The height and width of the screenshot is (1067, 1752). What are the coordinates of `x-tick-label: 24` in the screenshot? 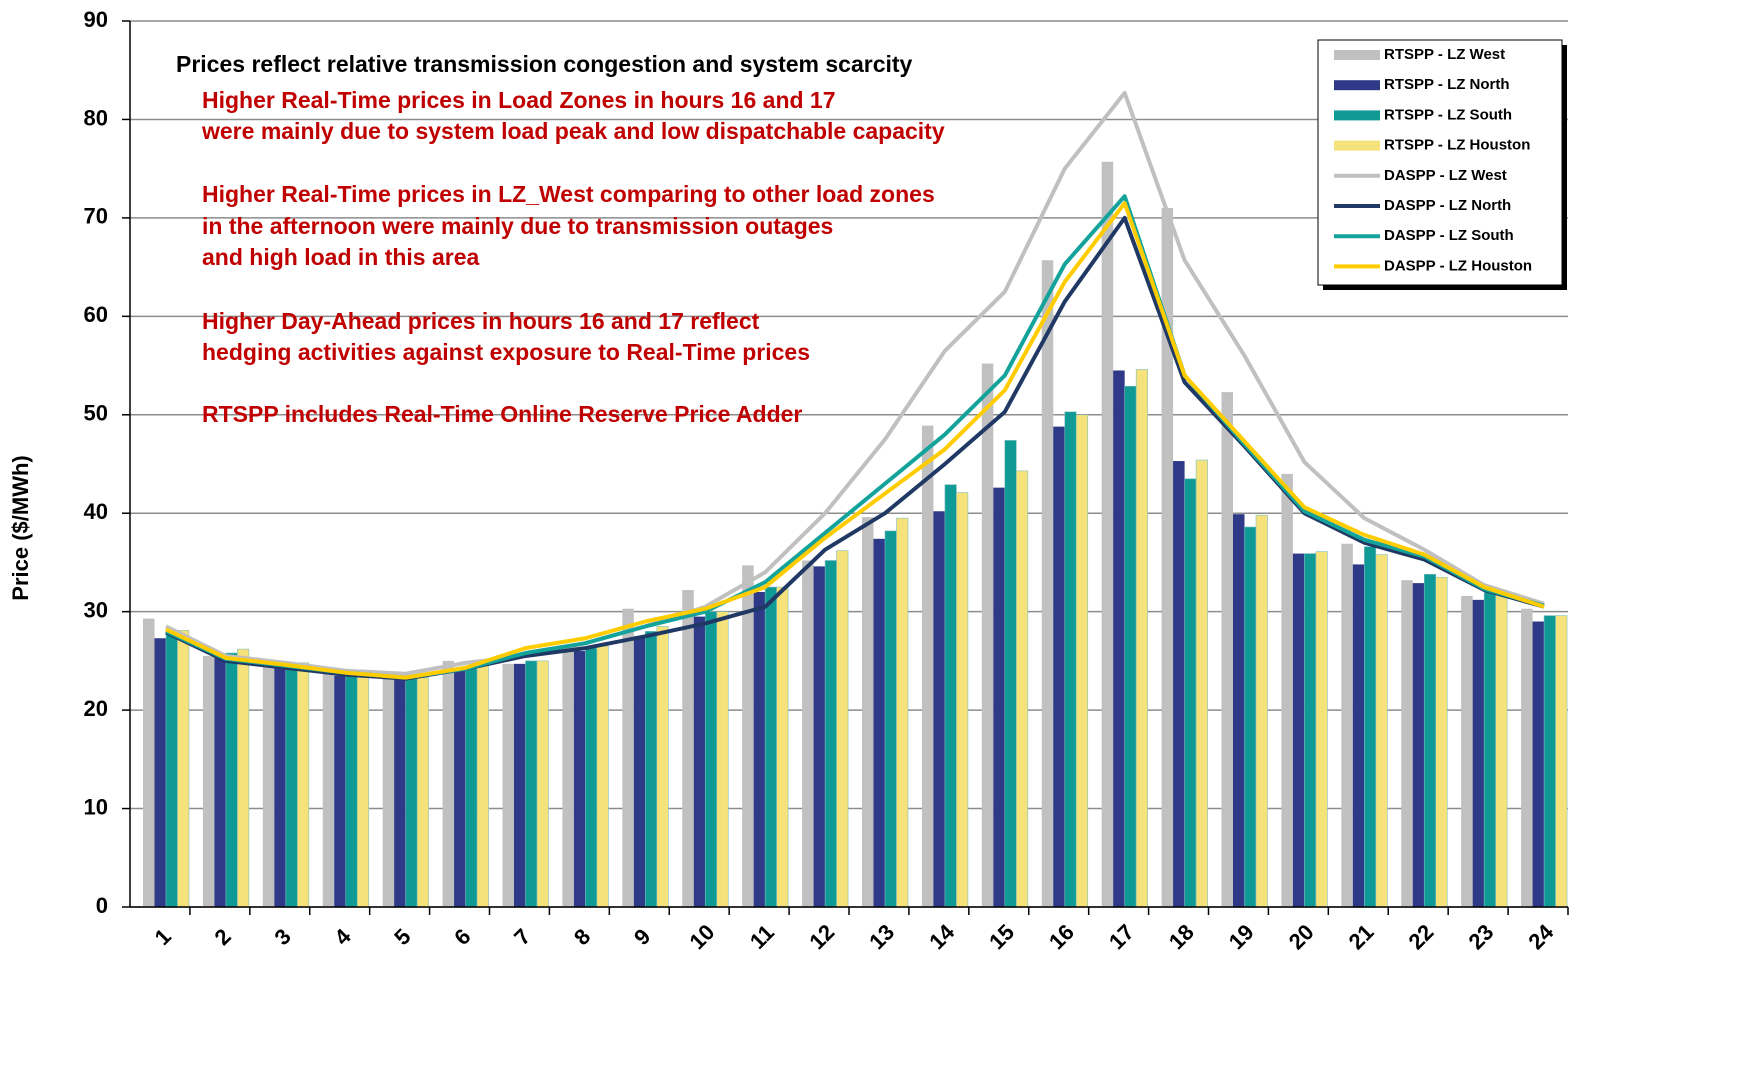 It's located at (1541, 937).